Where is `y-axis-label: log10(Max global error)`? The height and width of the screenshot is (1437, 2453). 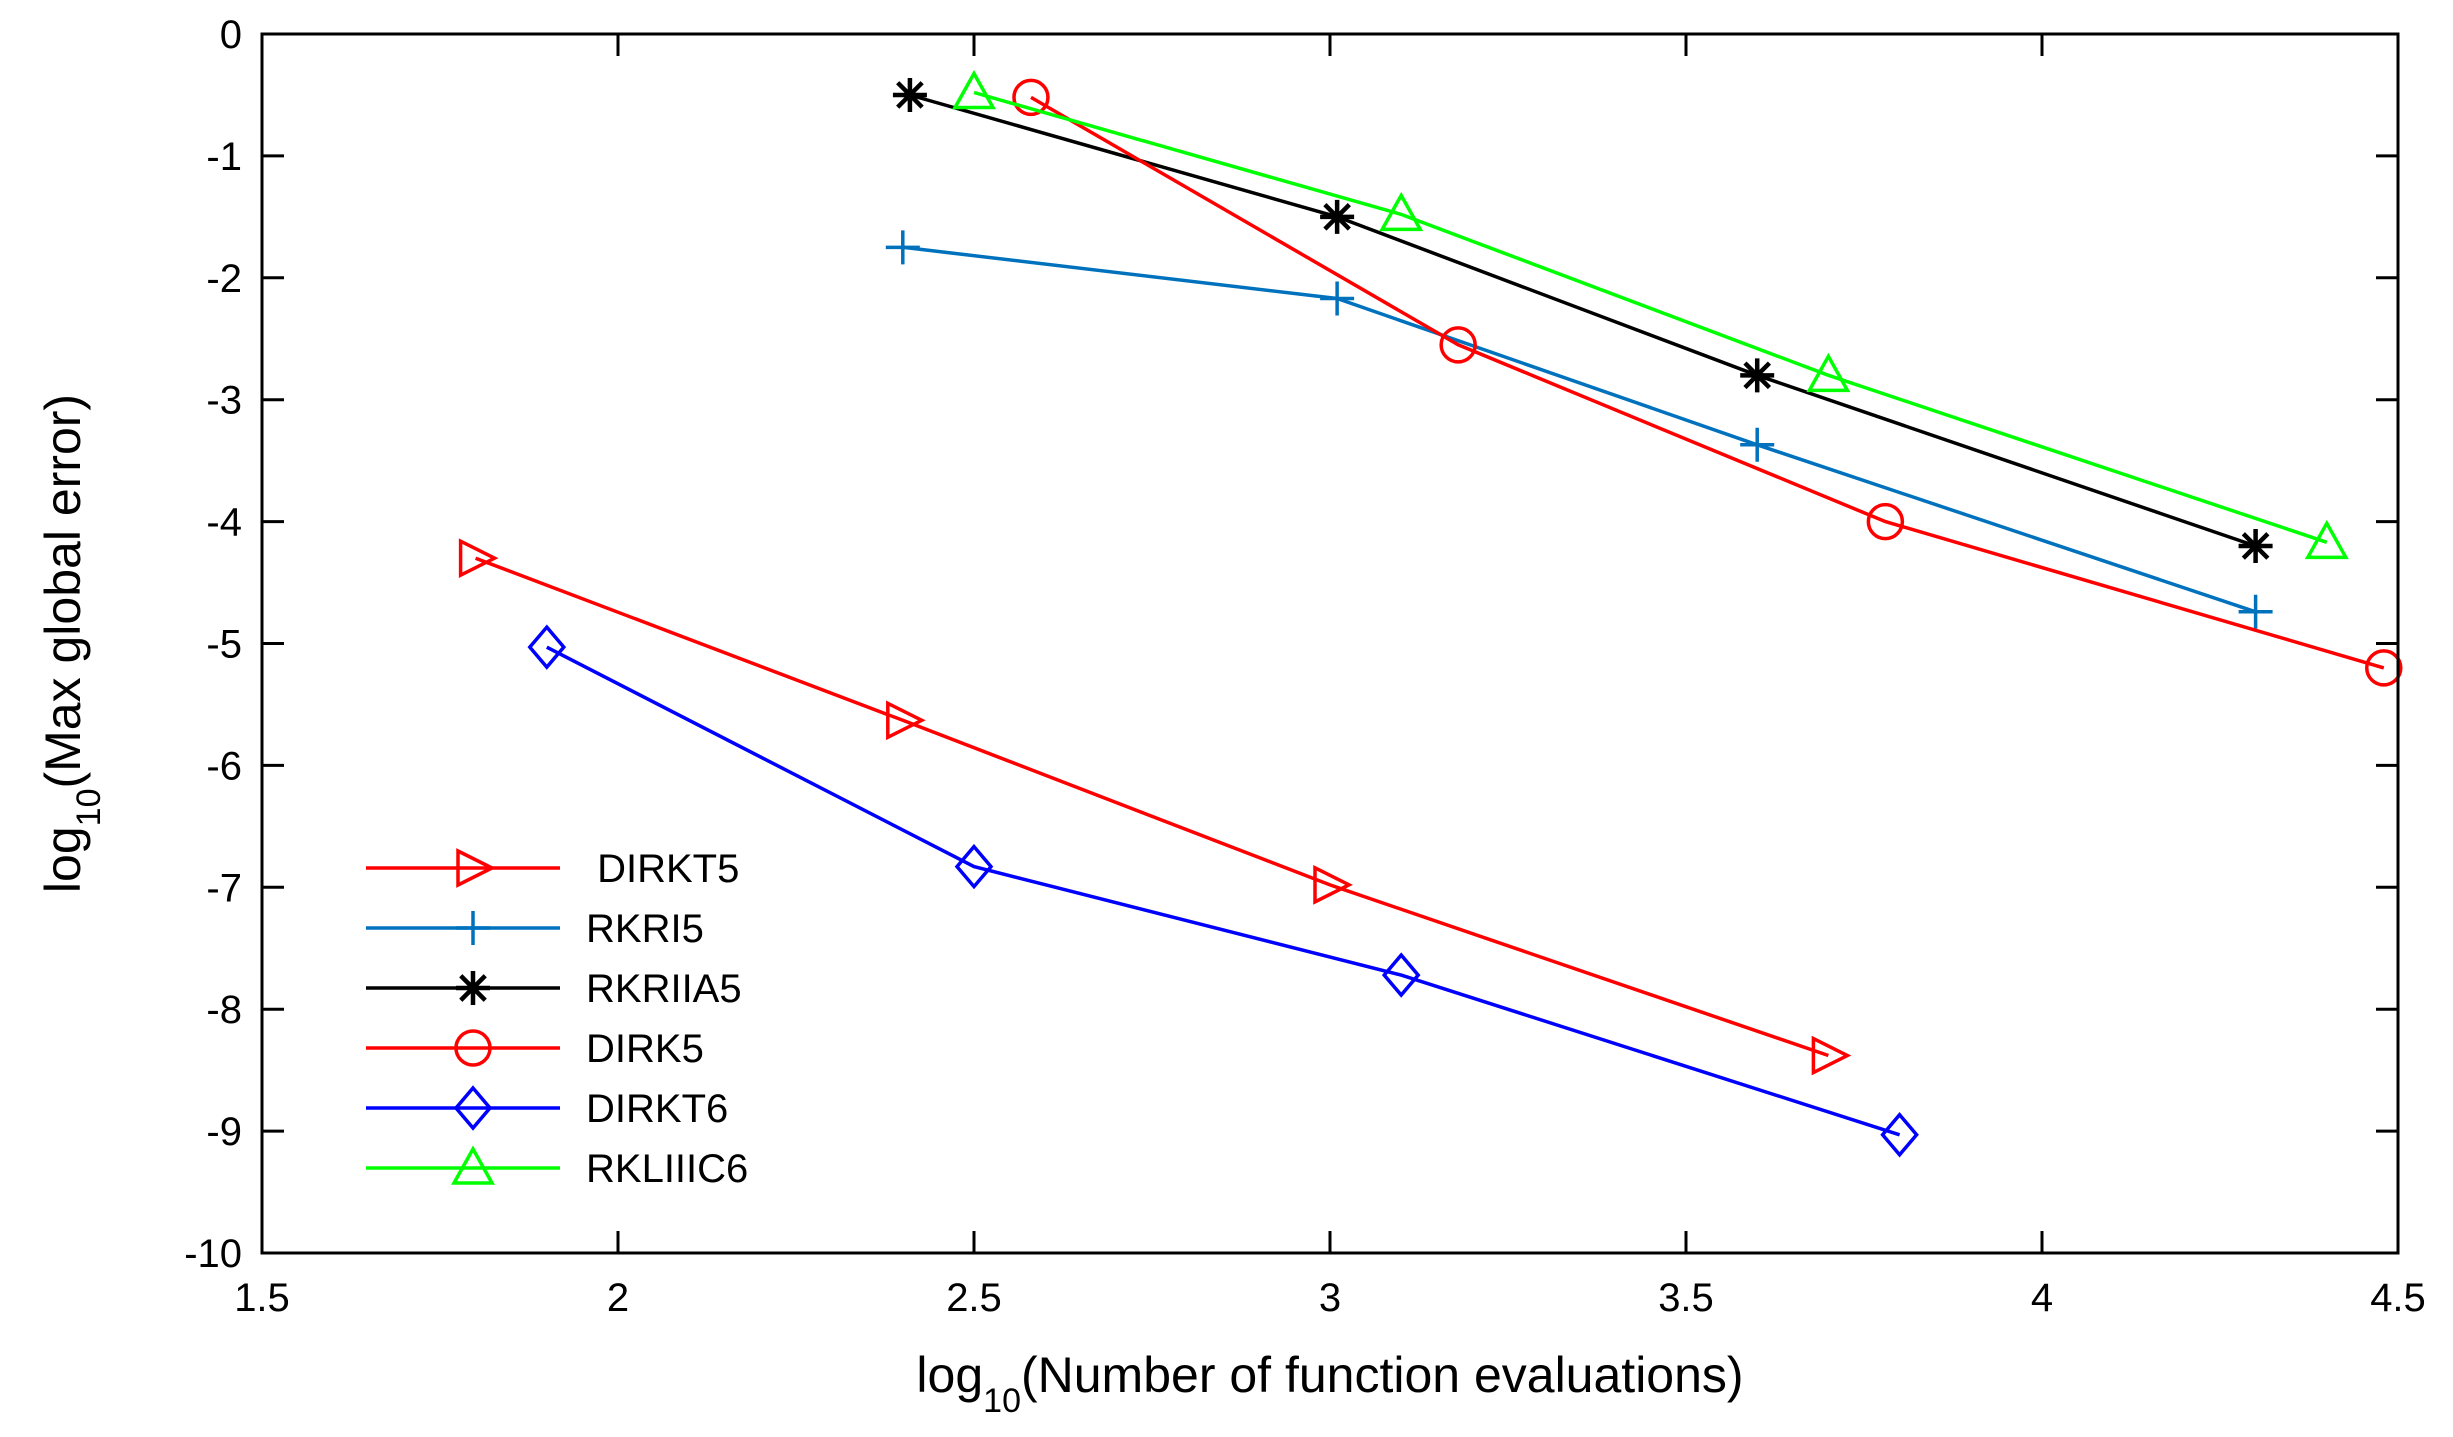 y-axis-label: log10(Max global error) is located at coordinates (71, 643).